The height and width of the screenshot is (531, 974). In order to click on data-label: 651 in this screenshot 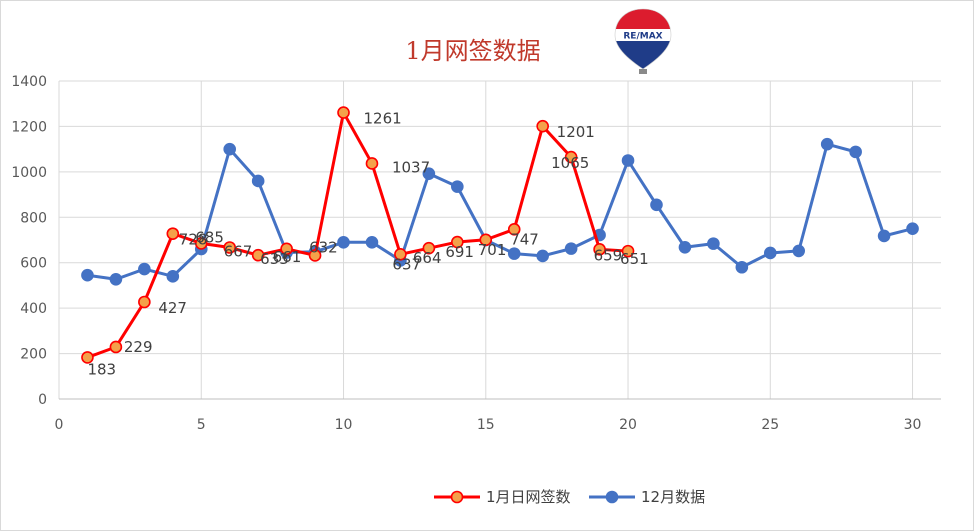, I will do `click(634, 259)`.